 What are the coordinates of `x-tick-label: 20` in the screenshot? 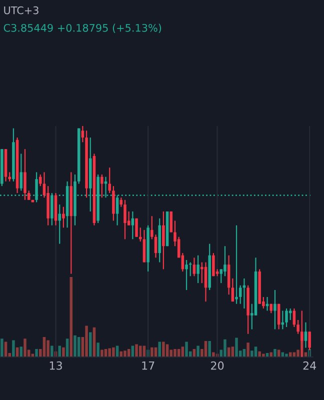 It's located at (217, 365).